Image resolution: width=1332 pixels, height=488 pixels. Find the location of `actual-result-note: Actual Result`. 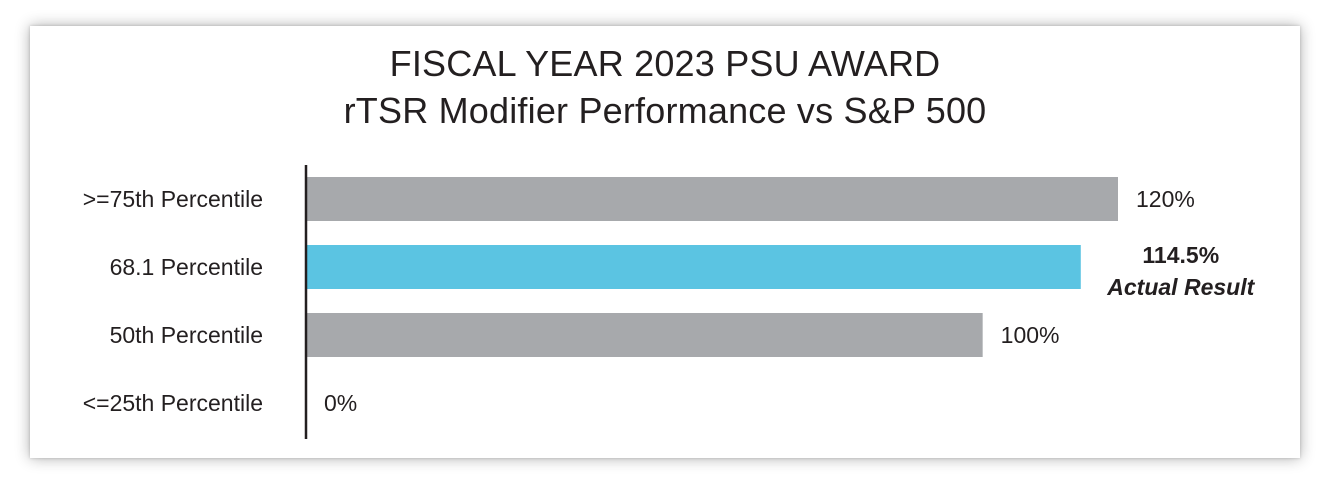

actual-result-note: Actual Result is located at coordinates (1180, 287).